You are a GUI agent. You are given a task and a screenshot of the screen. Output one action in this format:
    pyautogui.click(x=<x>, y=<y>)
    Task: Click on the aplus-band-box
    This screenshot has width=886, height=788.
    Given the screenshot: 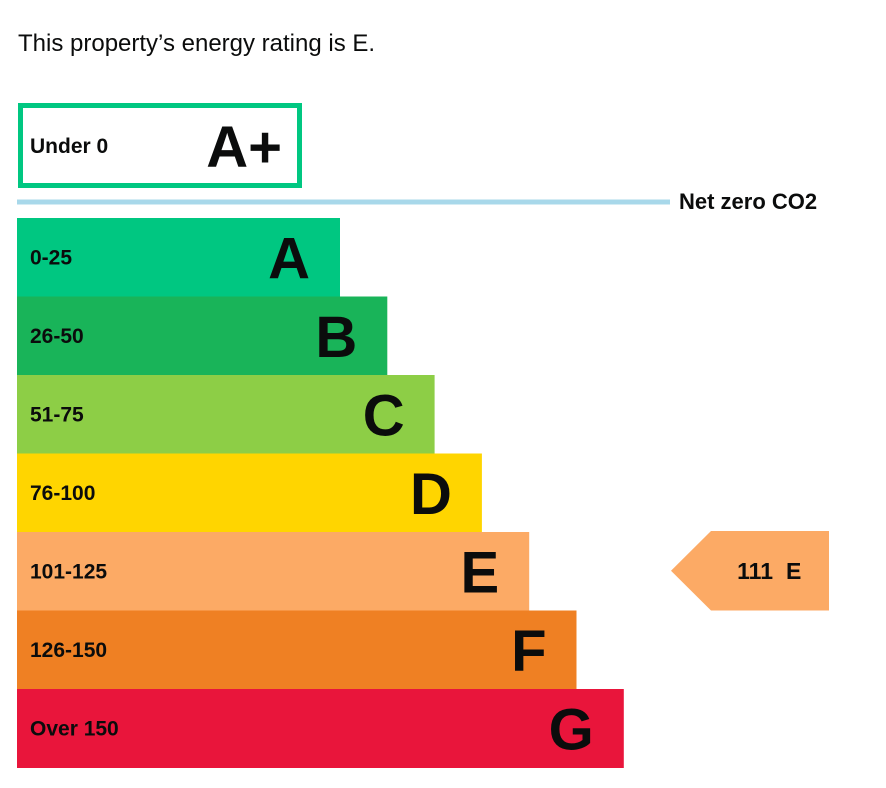 What is the action you would take?
    pyautogui.click(x=160, y=145)
    